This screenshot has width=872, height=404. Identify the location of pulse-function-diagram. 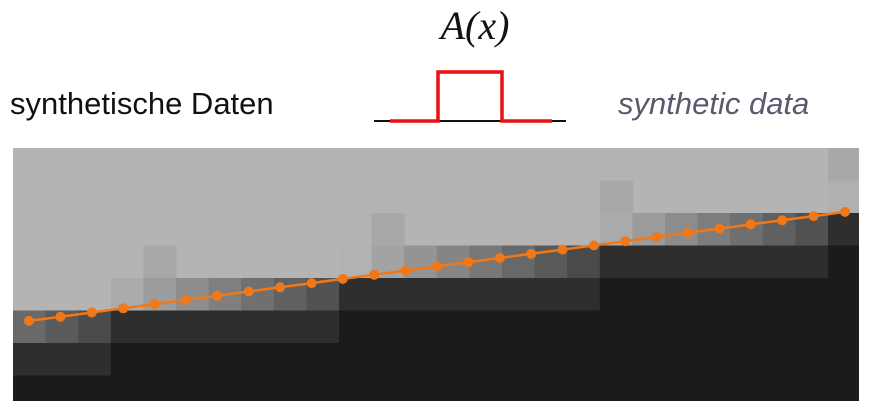
(470, 96).